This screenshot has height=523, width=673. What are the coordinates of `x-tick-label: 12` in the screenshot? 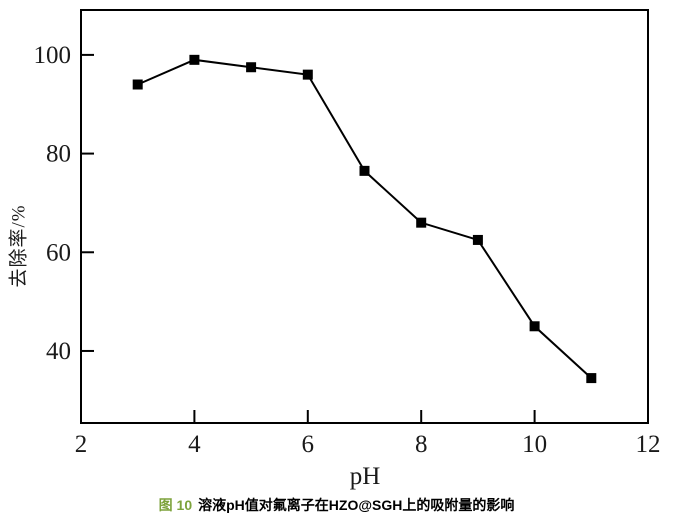 It's located at (648, 444).